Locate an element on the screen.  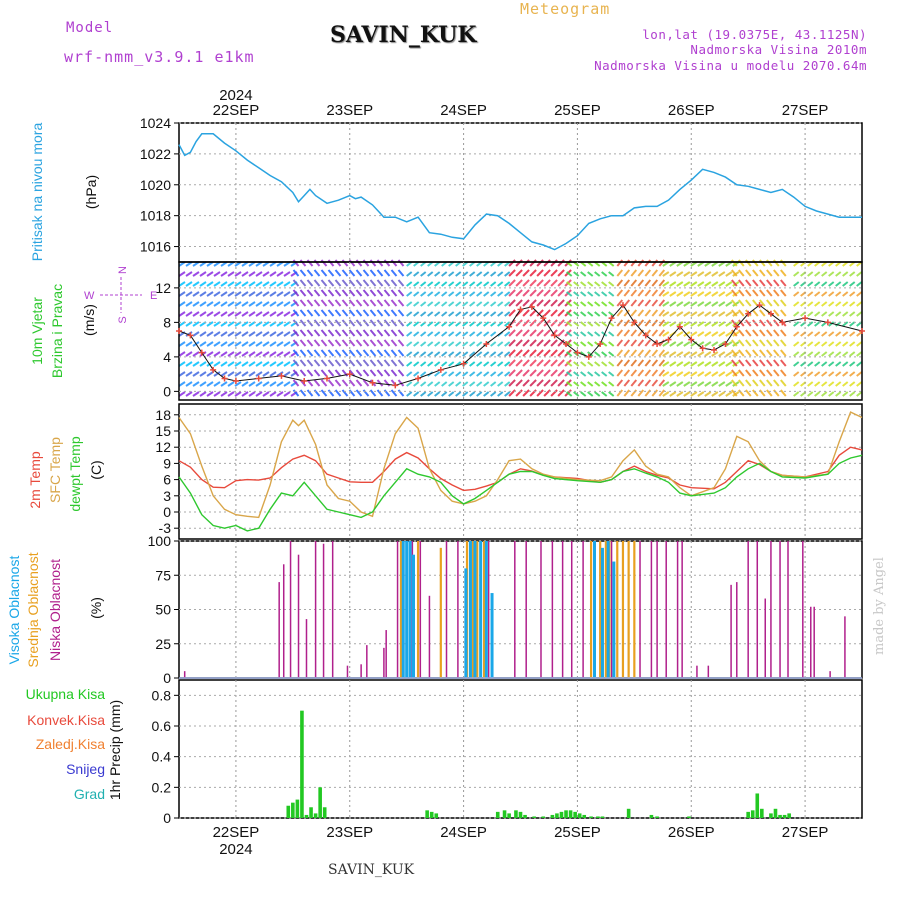
compass-cross is located at coordinates (121, 295).